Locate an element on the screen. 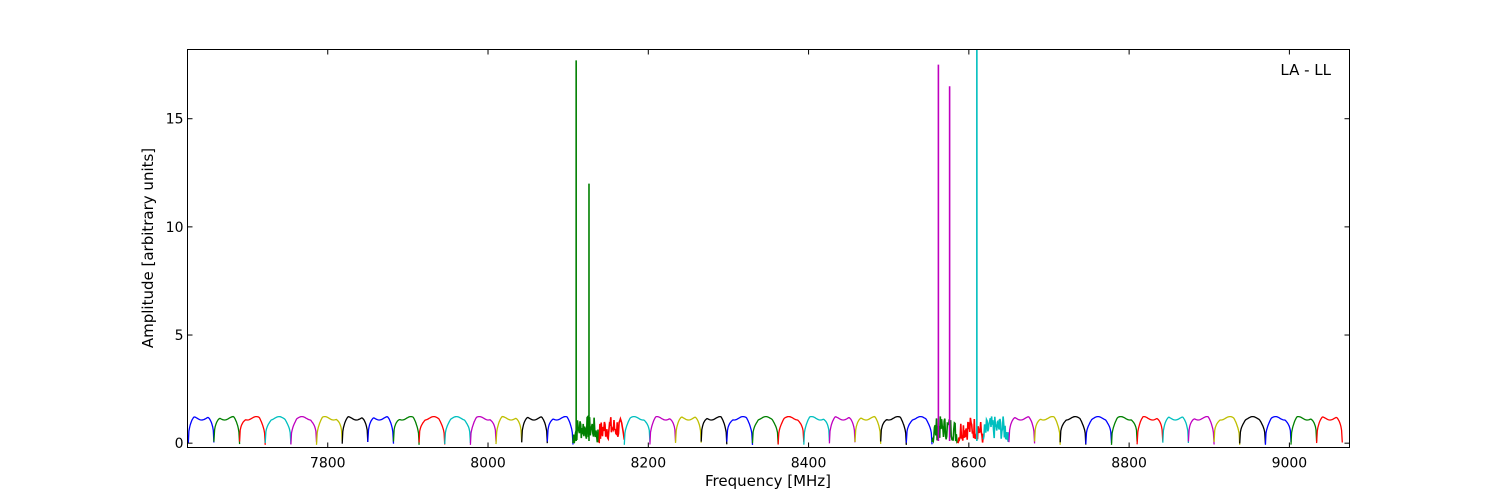 The image size is (1500, 500). y-tick-label: 0 is located at coordinates (179, 444).